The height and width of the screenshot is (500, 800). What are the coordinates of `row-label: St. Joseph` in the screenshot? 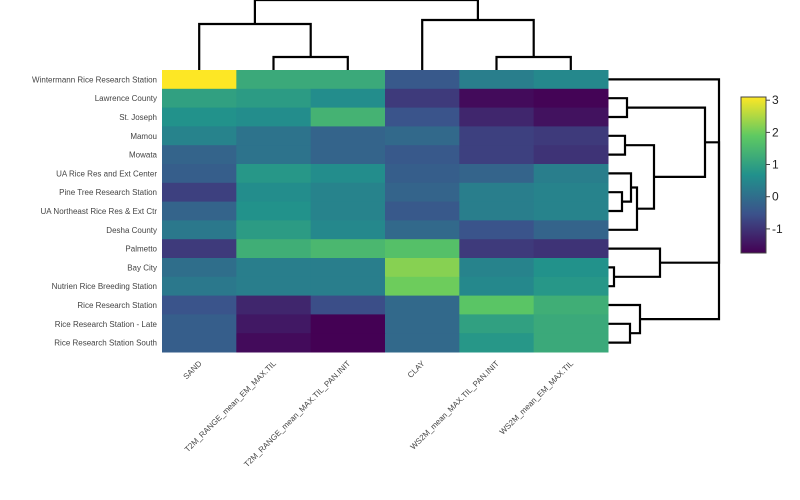 It's located at (138, 117).